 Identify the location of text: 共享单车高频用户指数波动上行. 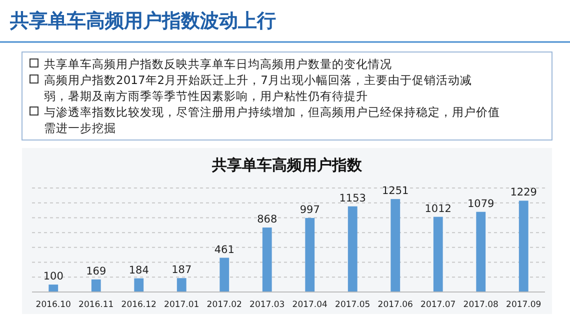
(142, 21).